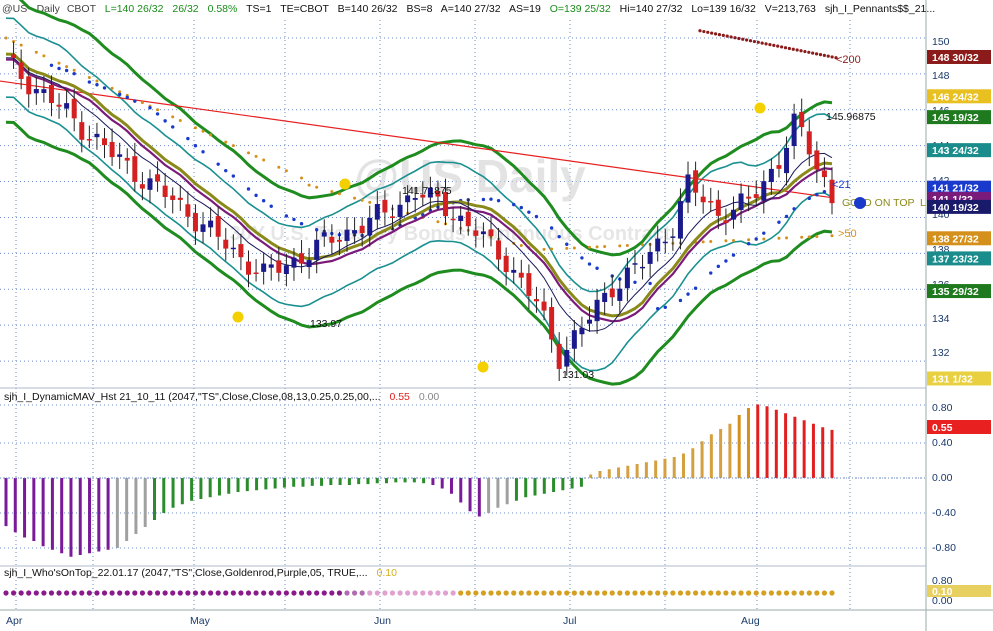 Image resolution: width=993 pixels, height=631 pixels. I want to click on price-tick-150: 150, so click(941, 42).